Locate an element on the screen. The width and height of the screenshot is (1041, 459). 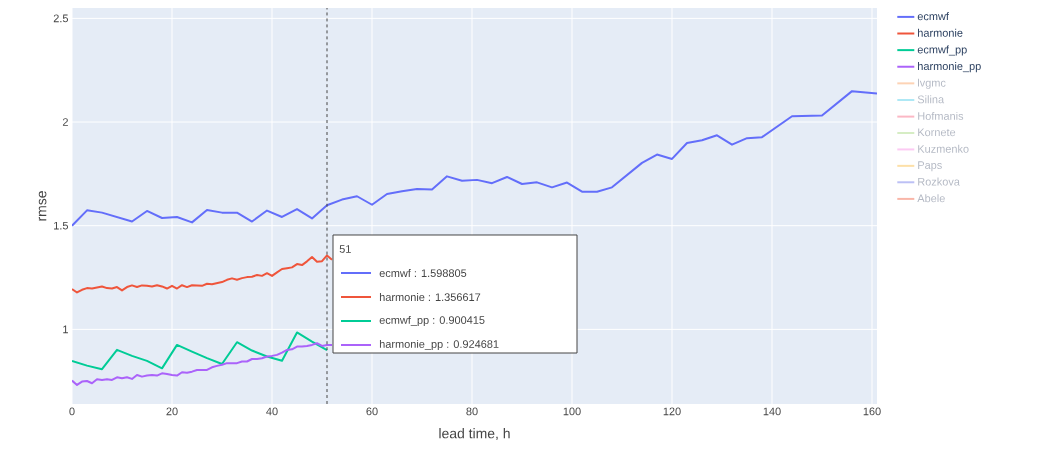
legend-label: ecmwf_pp is located at coordinates (942, 50).